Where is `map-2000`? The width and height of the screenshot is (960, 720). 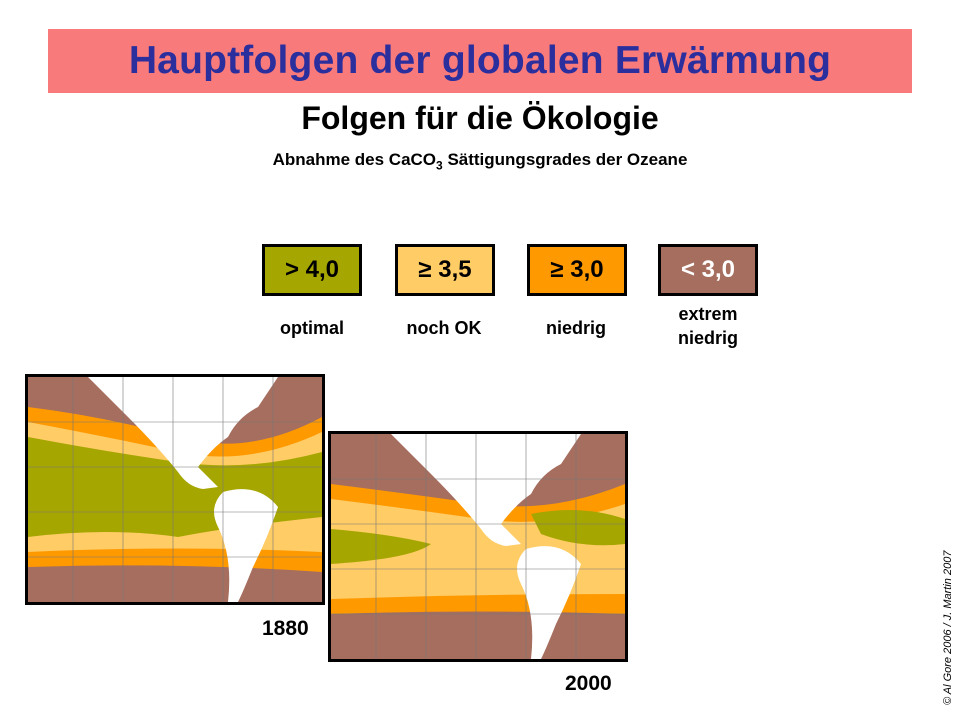
map-2000 is located at coordinates (478, 546).